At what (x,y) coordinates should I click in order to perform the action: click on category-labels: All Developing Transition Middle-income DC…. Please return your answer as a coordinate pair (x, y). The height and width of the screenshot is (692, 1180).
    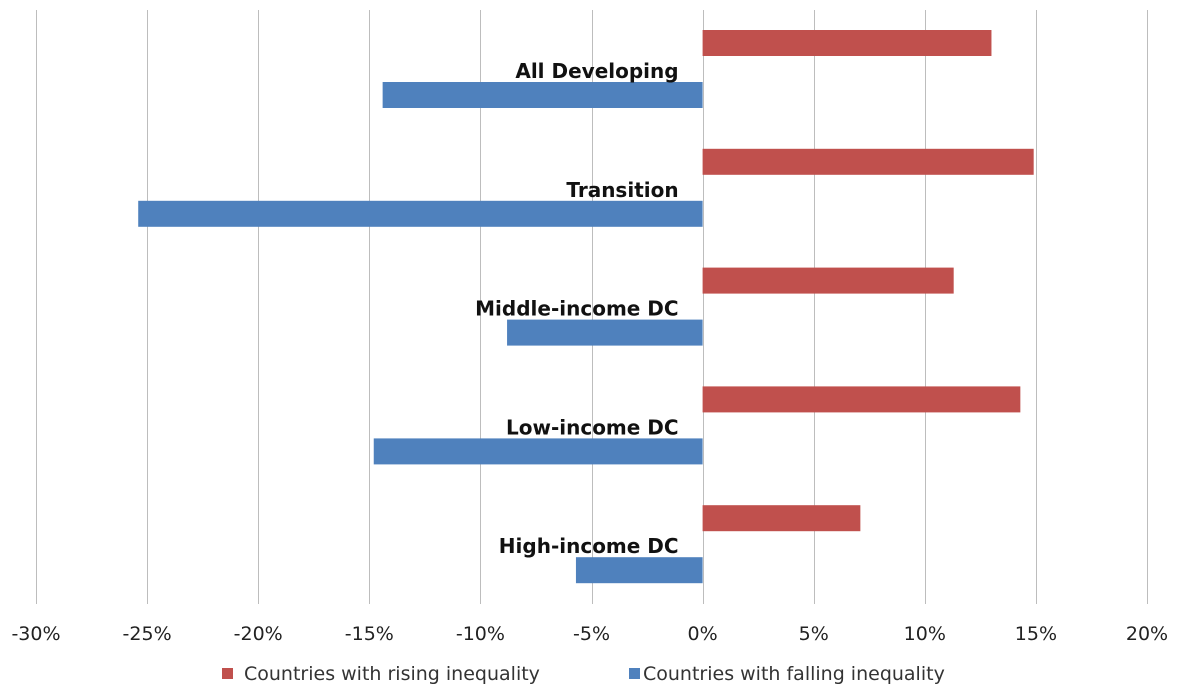
    Looking at the image, I should click on (576, 308).